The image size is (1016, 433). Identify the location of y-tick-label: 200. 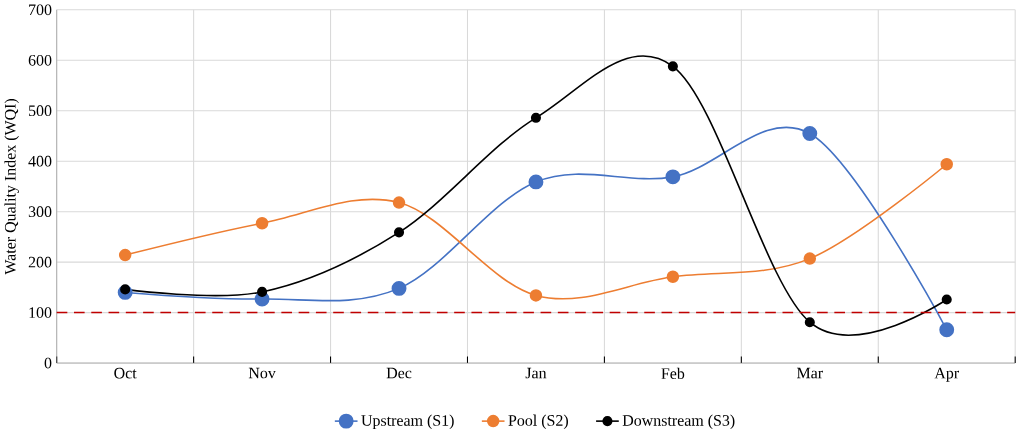
(40, 262).